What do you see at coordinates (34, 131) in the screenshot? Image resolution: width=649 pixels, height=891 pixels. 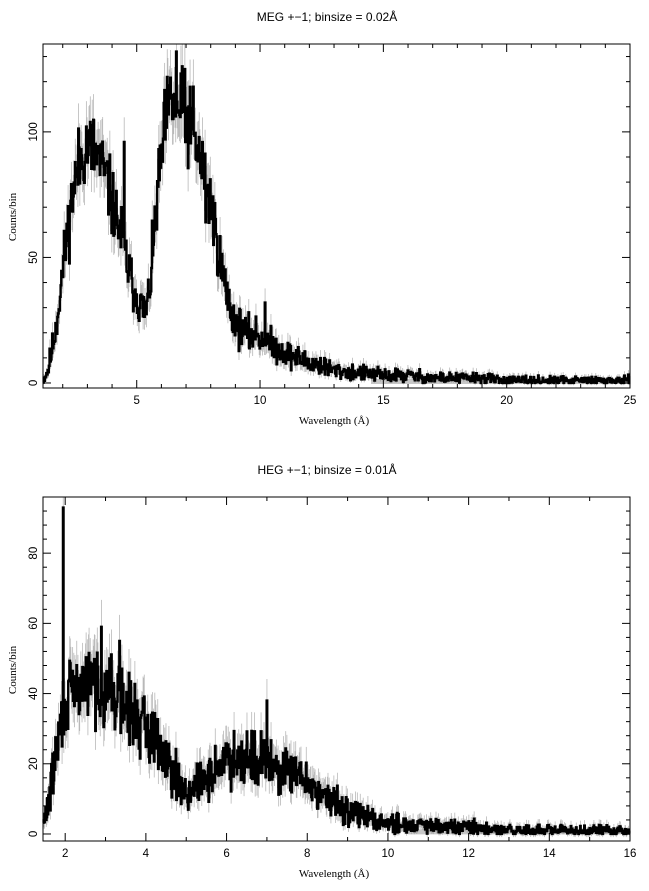 I see `meg-y-tick-label: 100` at bounding box center [34, 131].